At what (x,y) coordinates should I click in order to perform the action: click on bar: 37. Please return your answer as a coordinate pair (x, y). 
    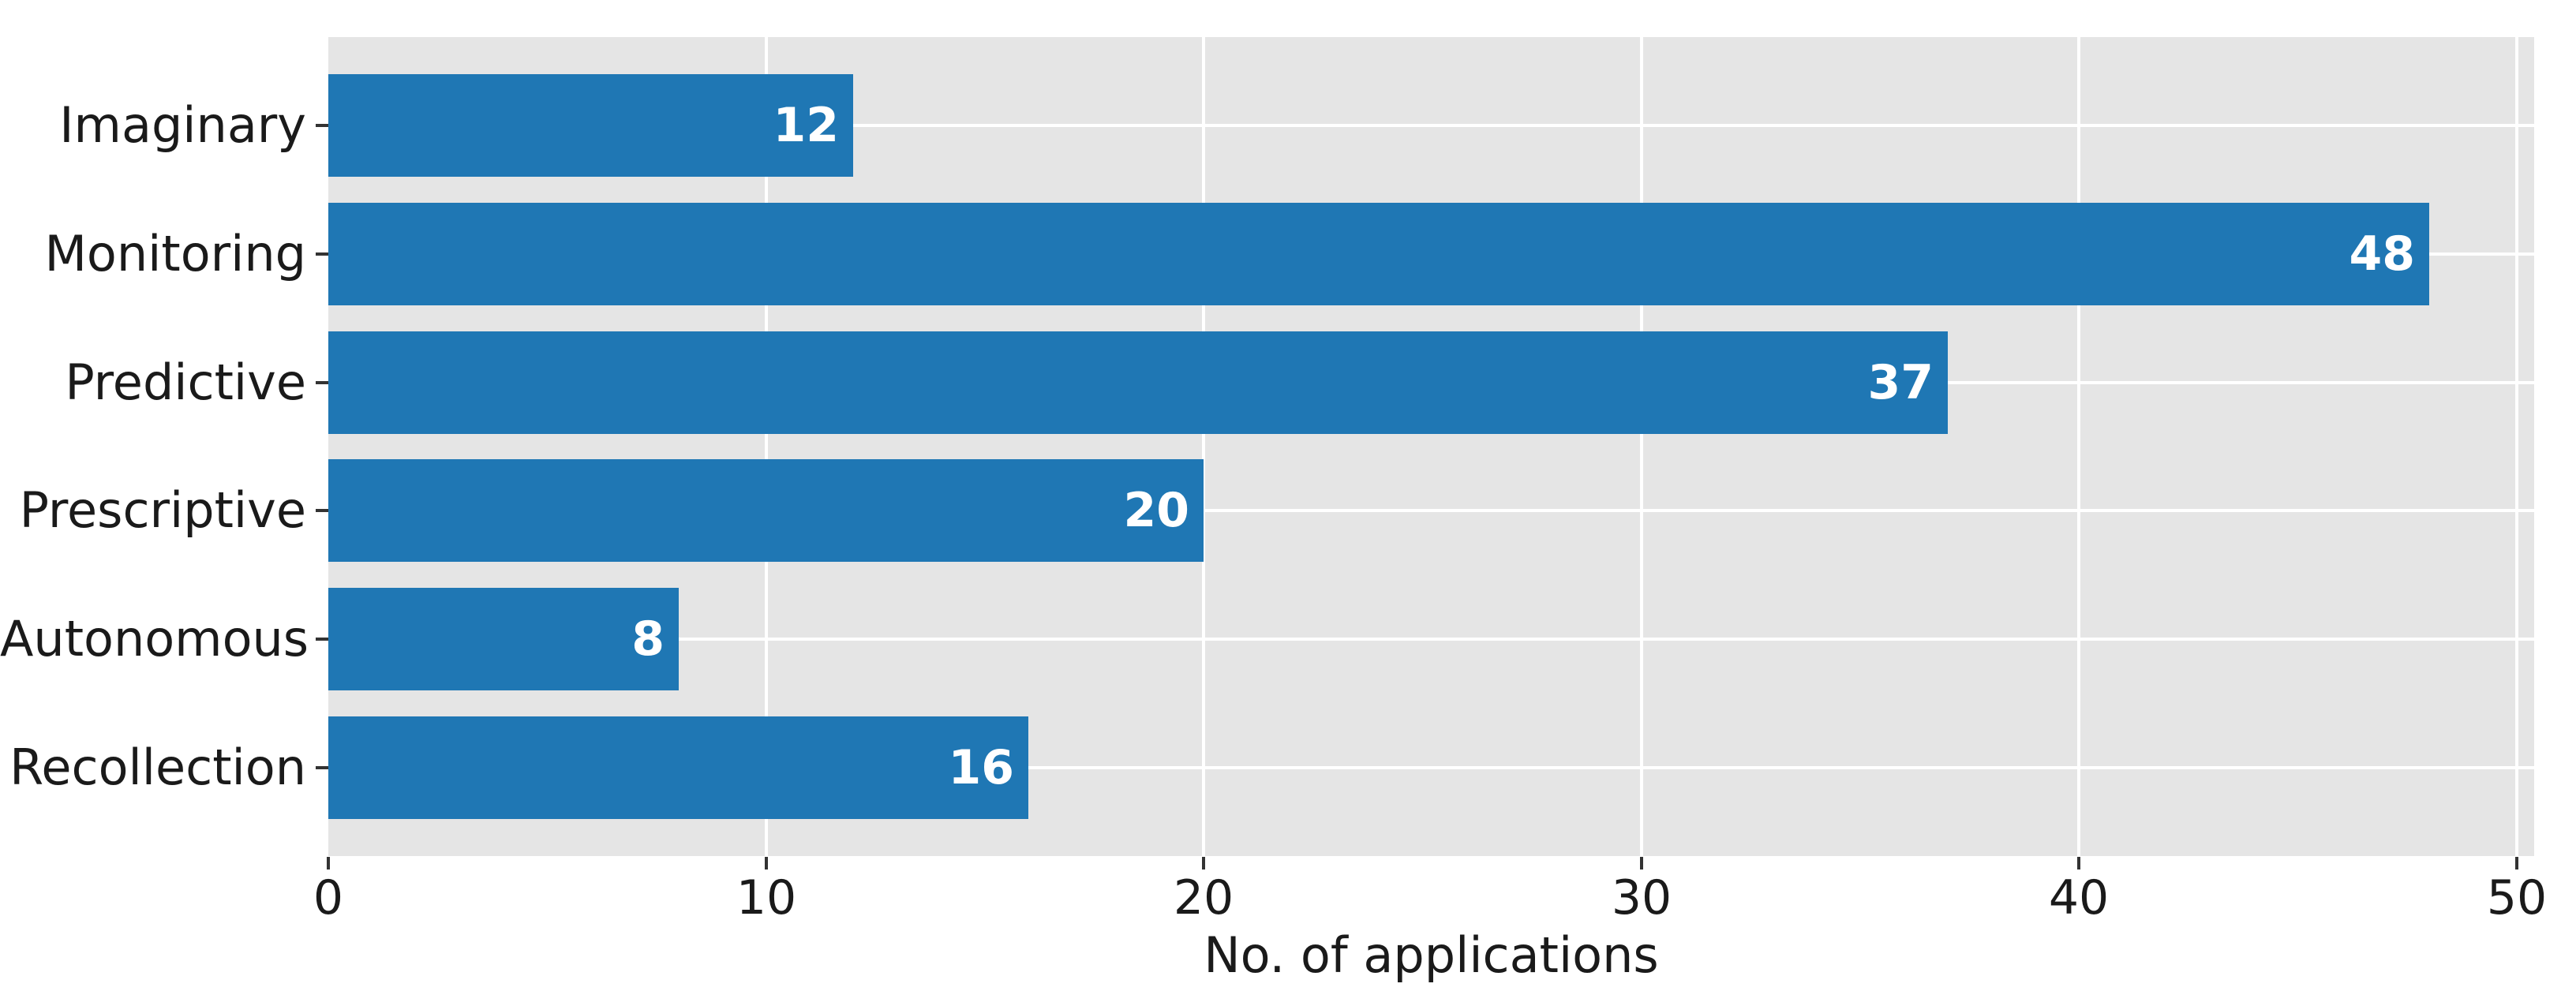
    Looking at the image, I should click on (1138, 383).